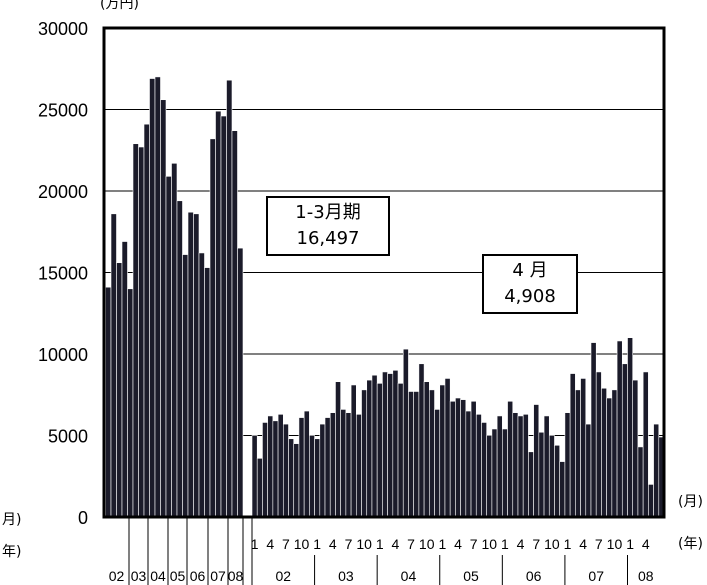 Image resolution: width=707 pixels, height=585 pixels. Describe the element at coordinates (68, 437) in the screenshot. I see `y-tick-label: 5000` at that location.